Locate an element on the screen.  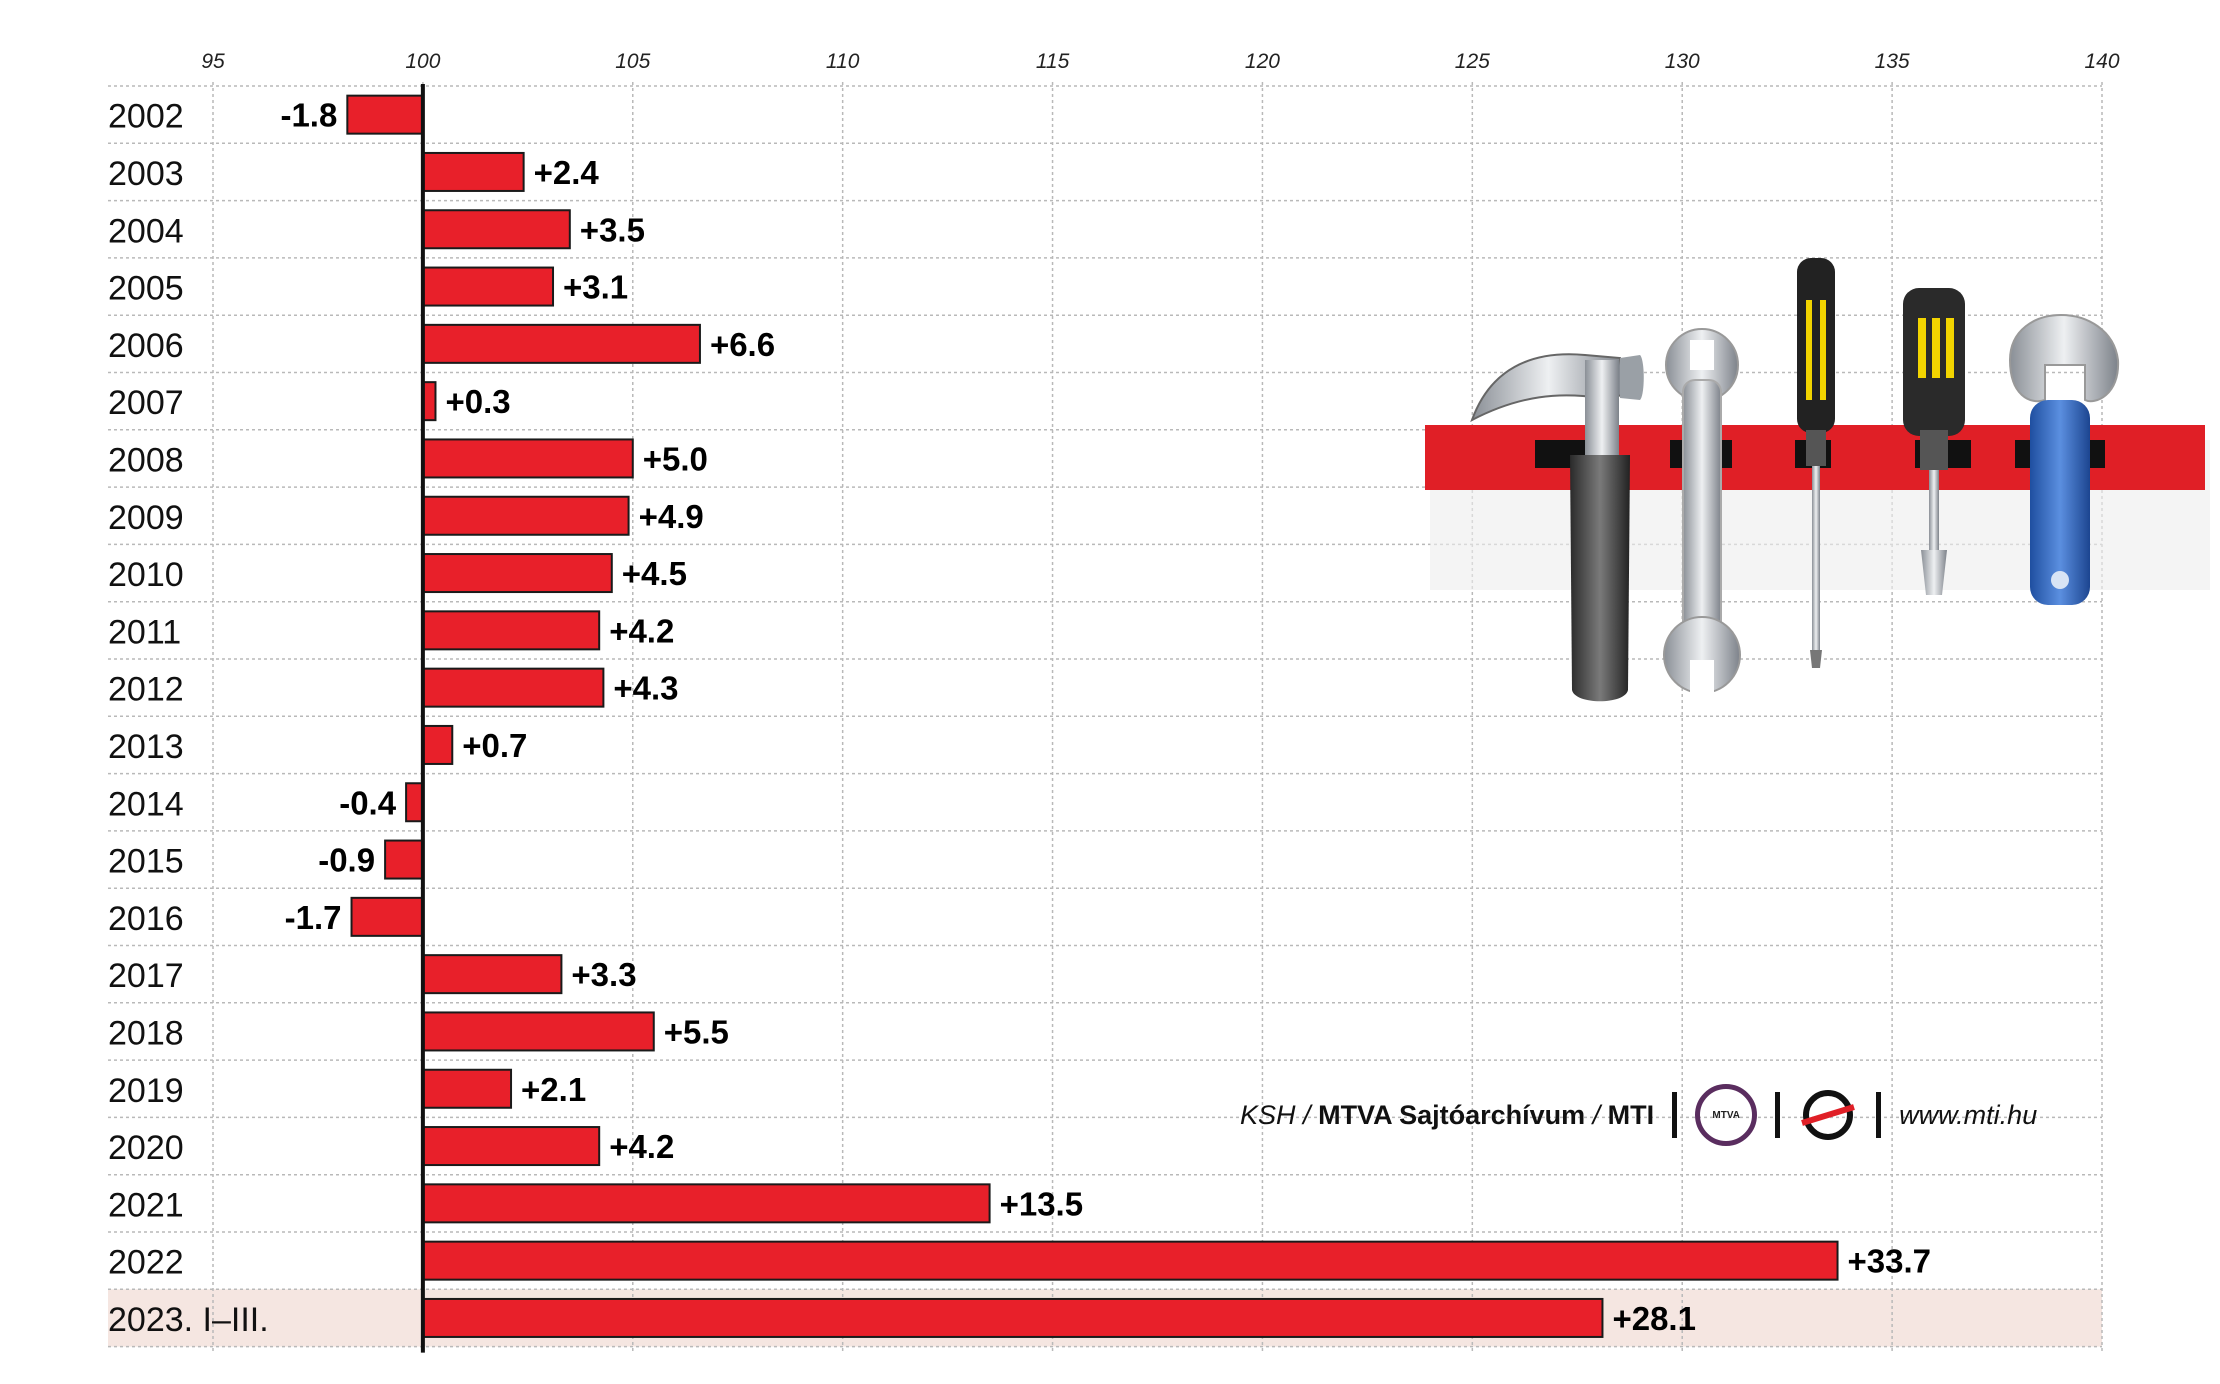
category-label: 2018 is located at coordinates (146, 1033).